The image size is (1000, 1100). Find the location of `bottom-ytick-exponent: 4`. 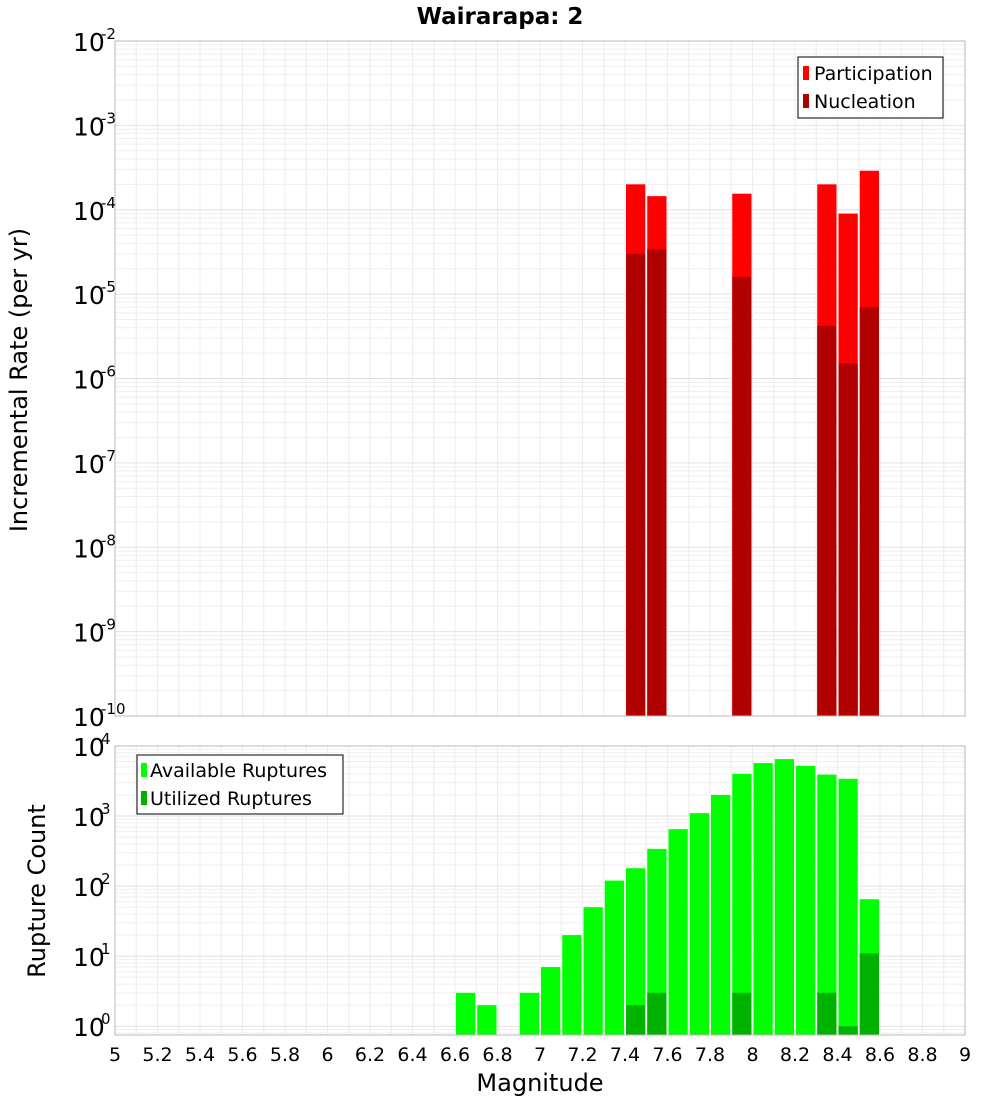

bottom-ytick-exponent: 4 is located at coordinates (106, 739).